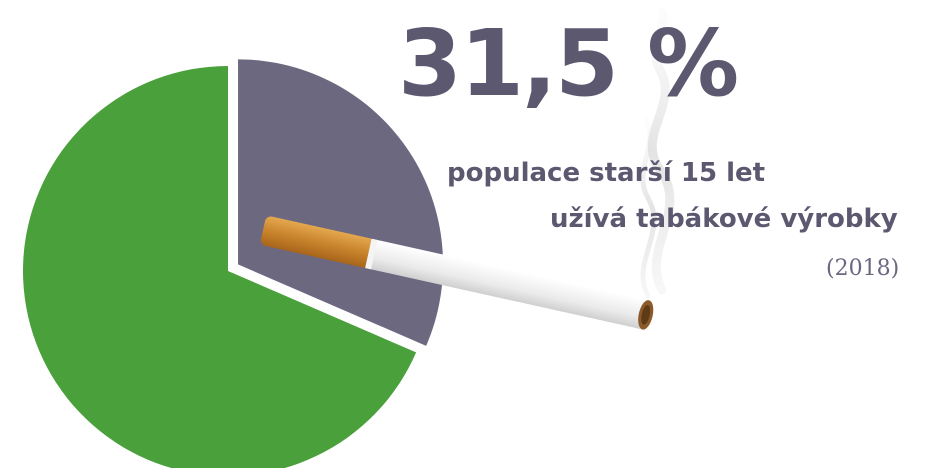  I want to click on year-label: (2018), so click(863, 268).